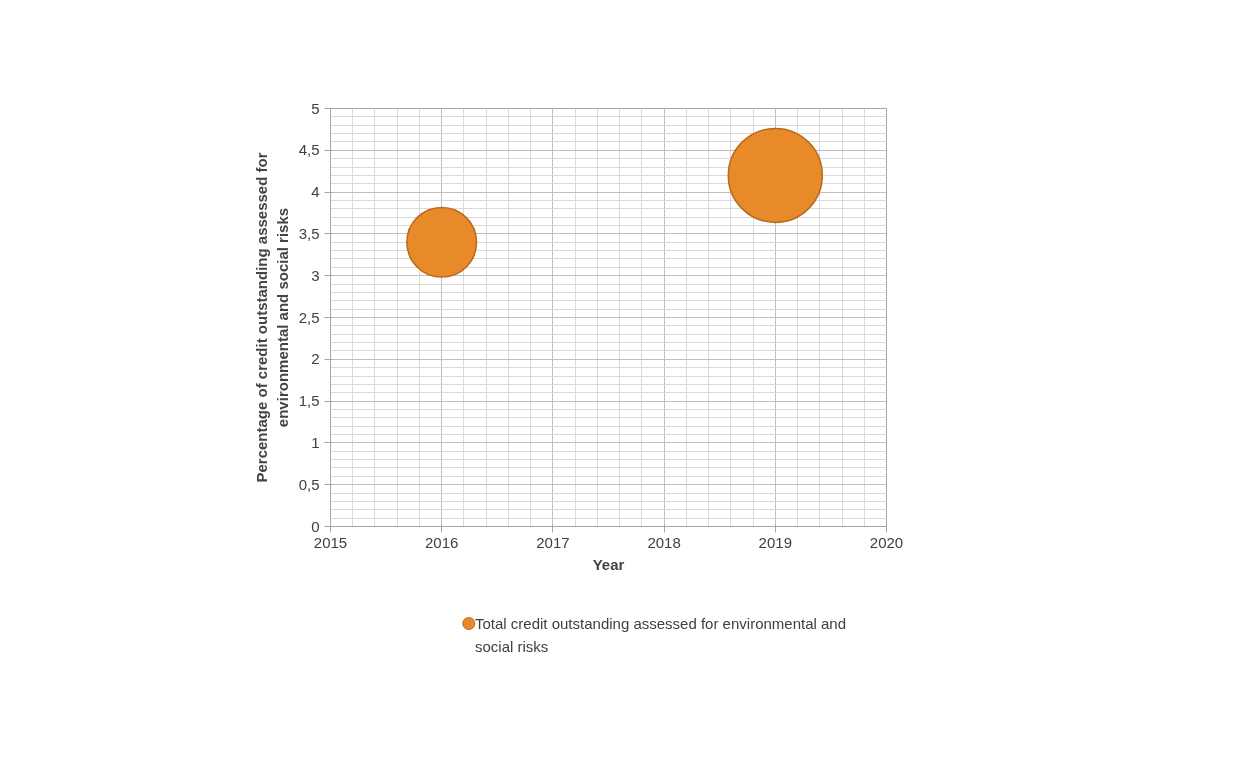 This screenshot has width=1246, height=765. What do you see at coordinates (315, 108) in the screenshot?
I see `y-tick-label: 5` at bounding box center [315, 108].